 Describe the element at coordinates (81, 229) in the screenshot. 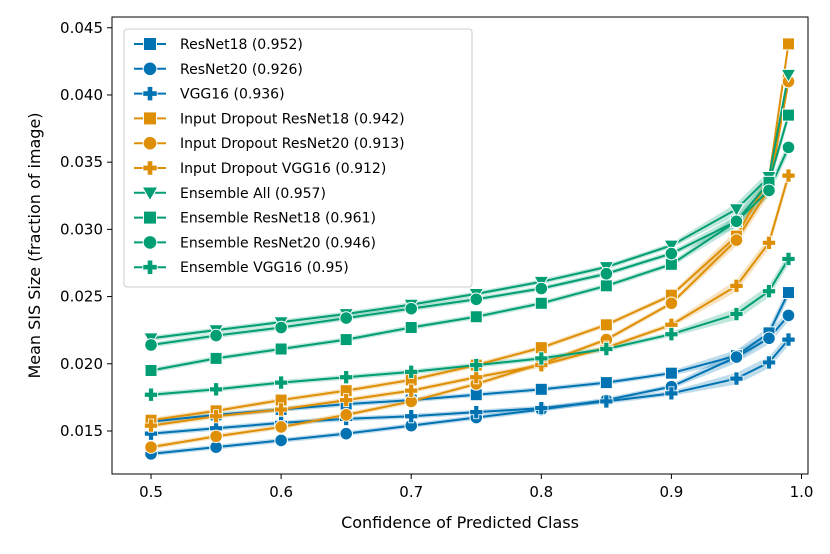

I see `y-tick-label: 0.030` at that location.